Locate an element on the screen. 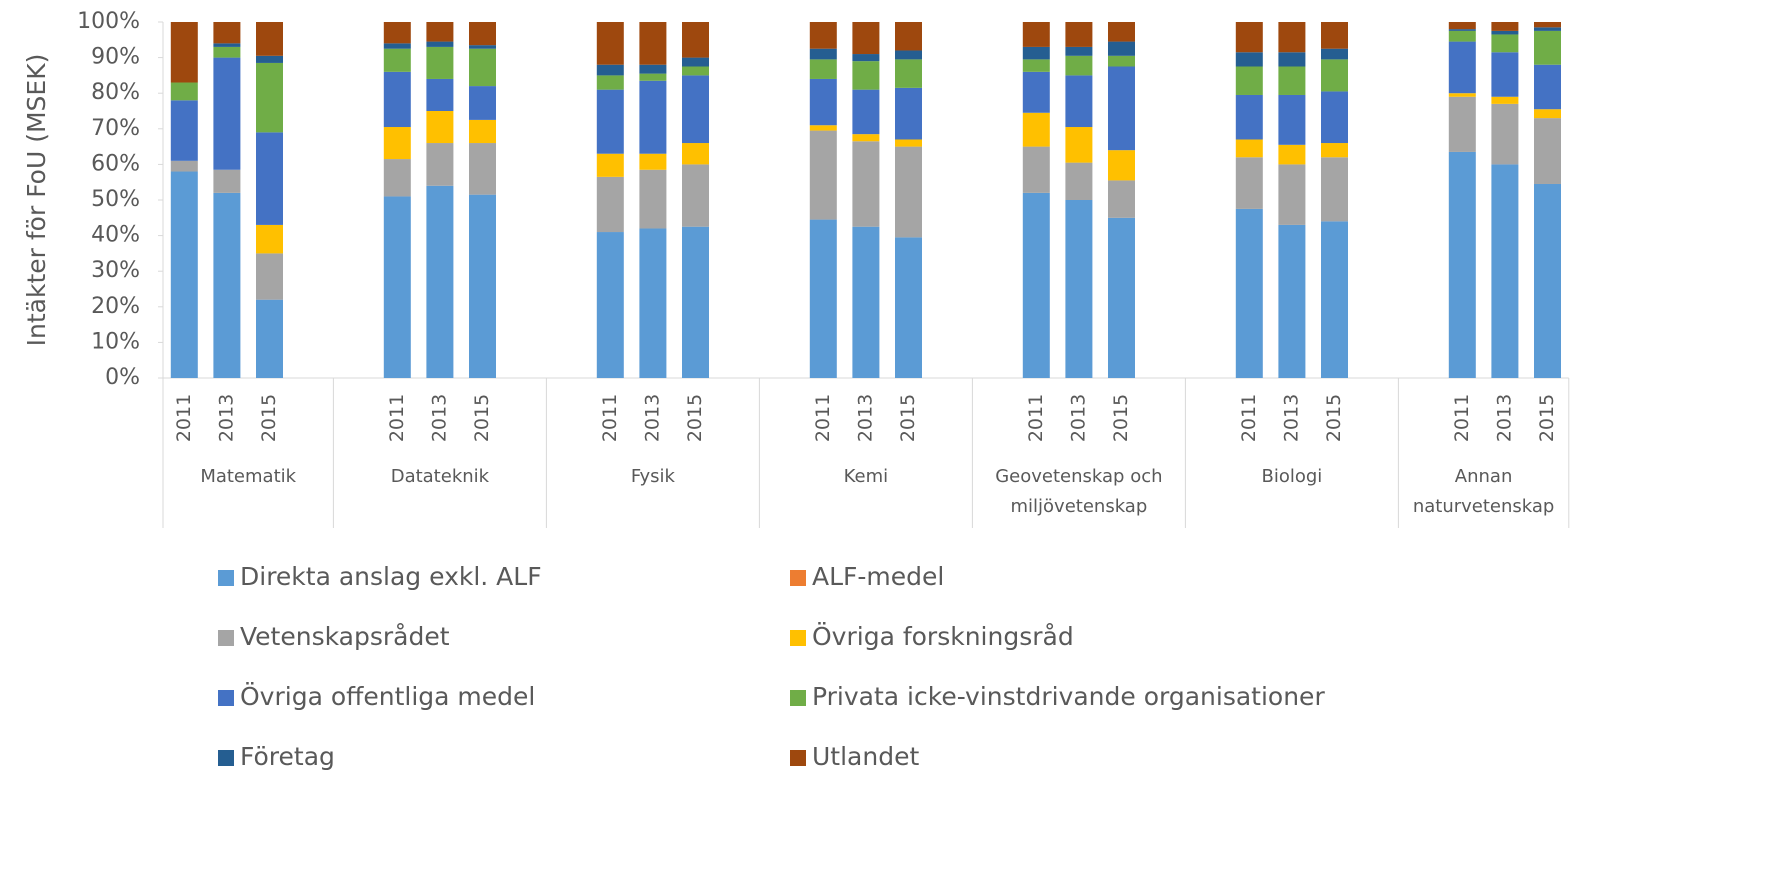 The height and width of the screenshot is (875, 1769). group-label-box: Kemi is located at coordinates (866, 476).